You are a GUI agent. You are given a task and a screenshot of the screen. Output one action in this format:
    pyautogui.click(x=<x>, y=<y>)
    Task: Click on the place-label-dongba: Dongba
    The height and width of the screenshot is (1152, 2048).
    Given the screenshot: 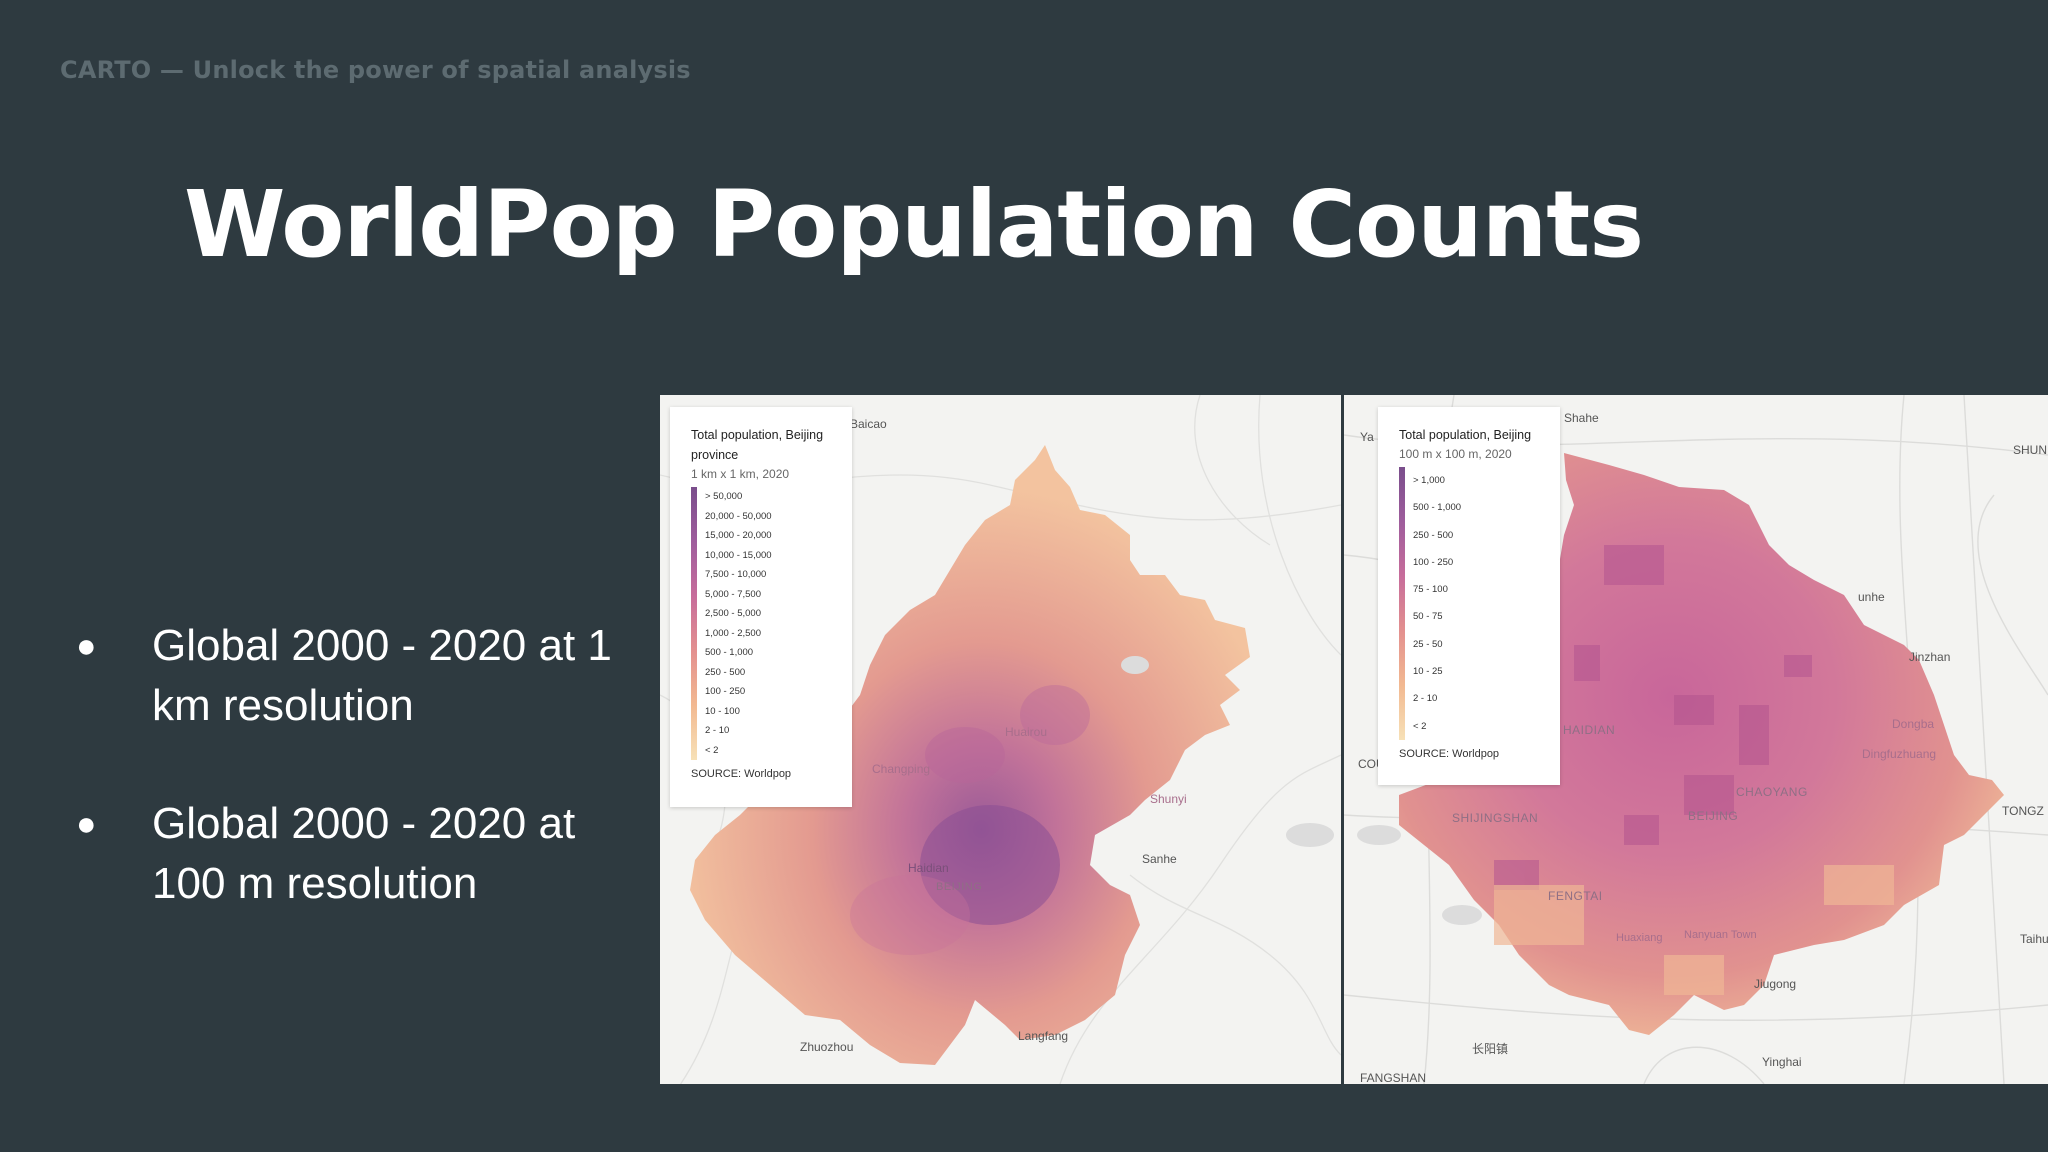 What is the action you would take?
    pyautogui.click(x=1913, y=724)
    